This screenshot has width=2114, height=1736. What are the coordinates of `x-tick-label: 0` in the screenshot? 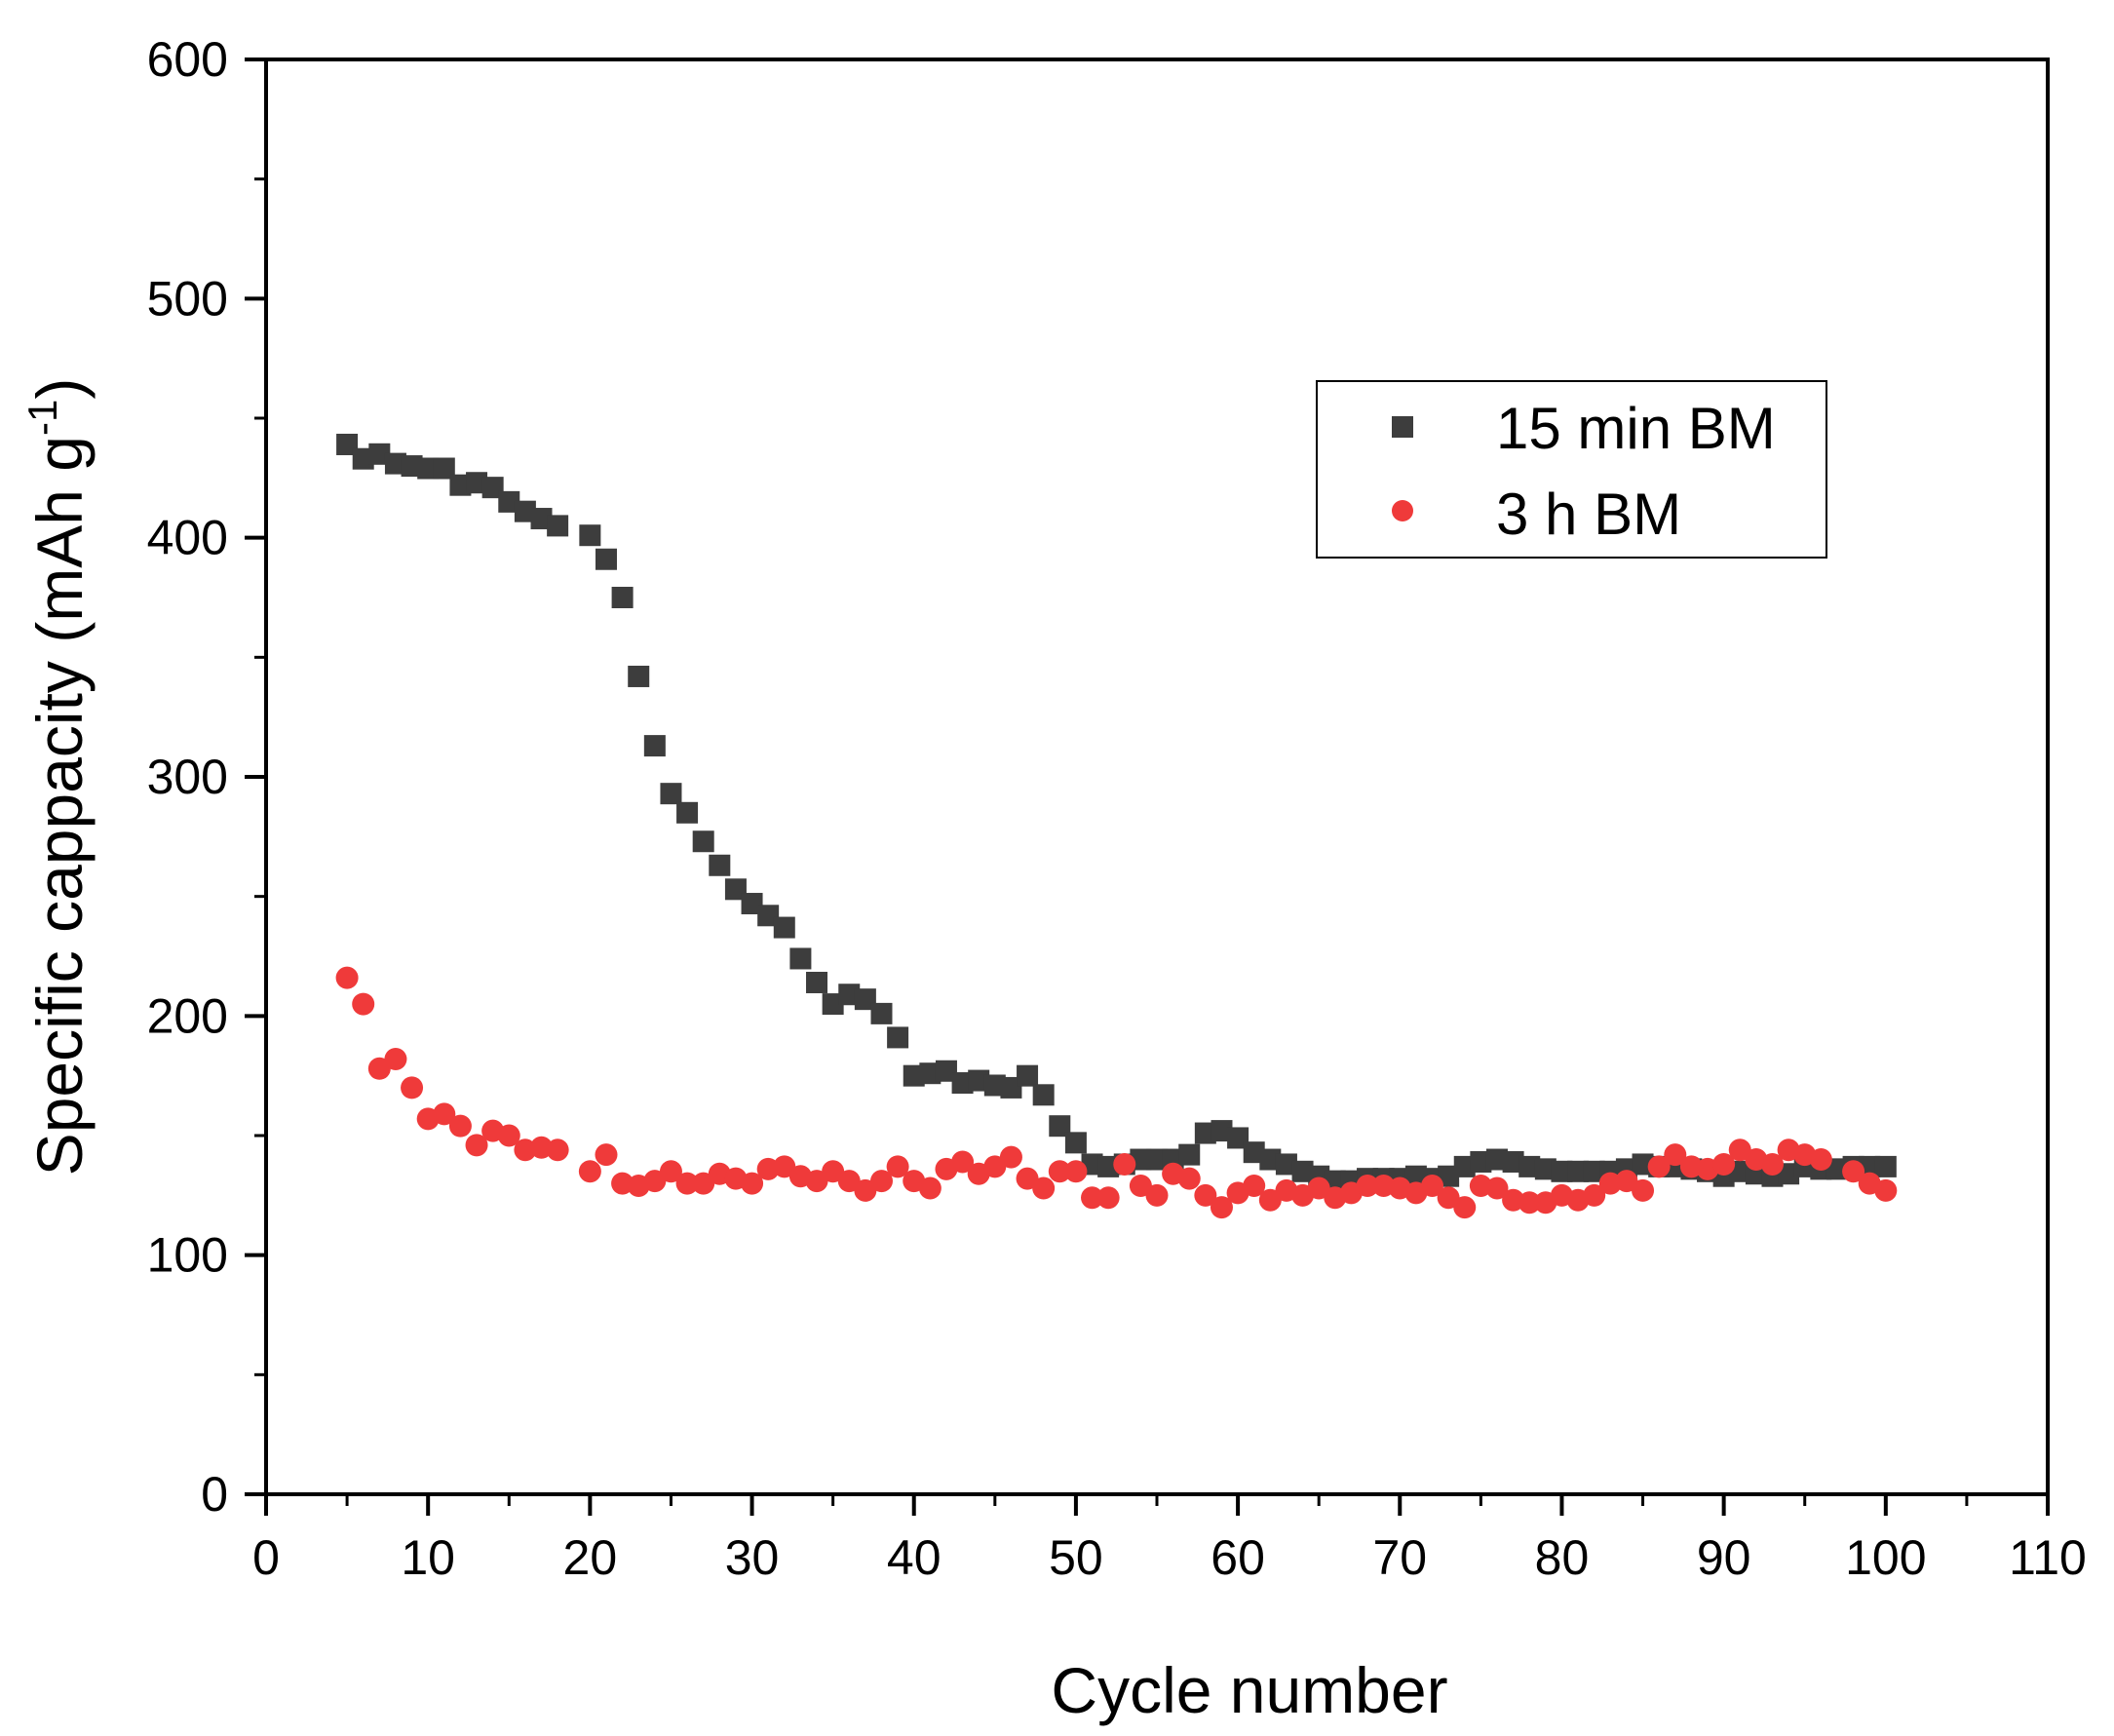 It's located at (266, 1557).